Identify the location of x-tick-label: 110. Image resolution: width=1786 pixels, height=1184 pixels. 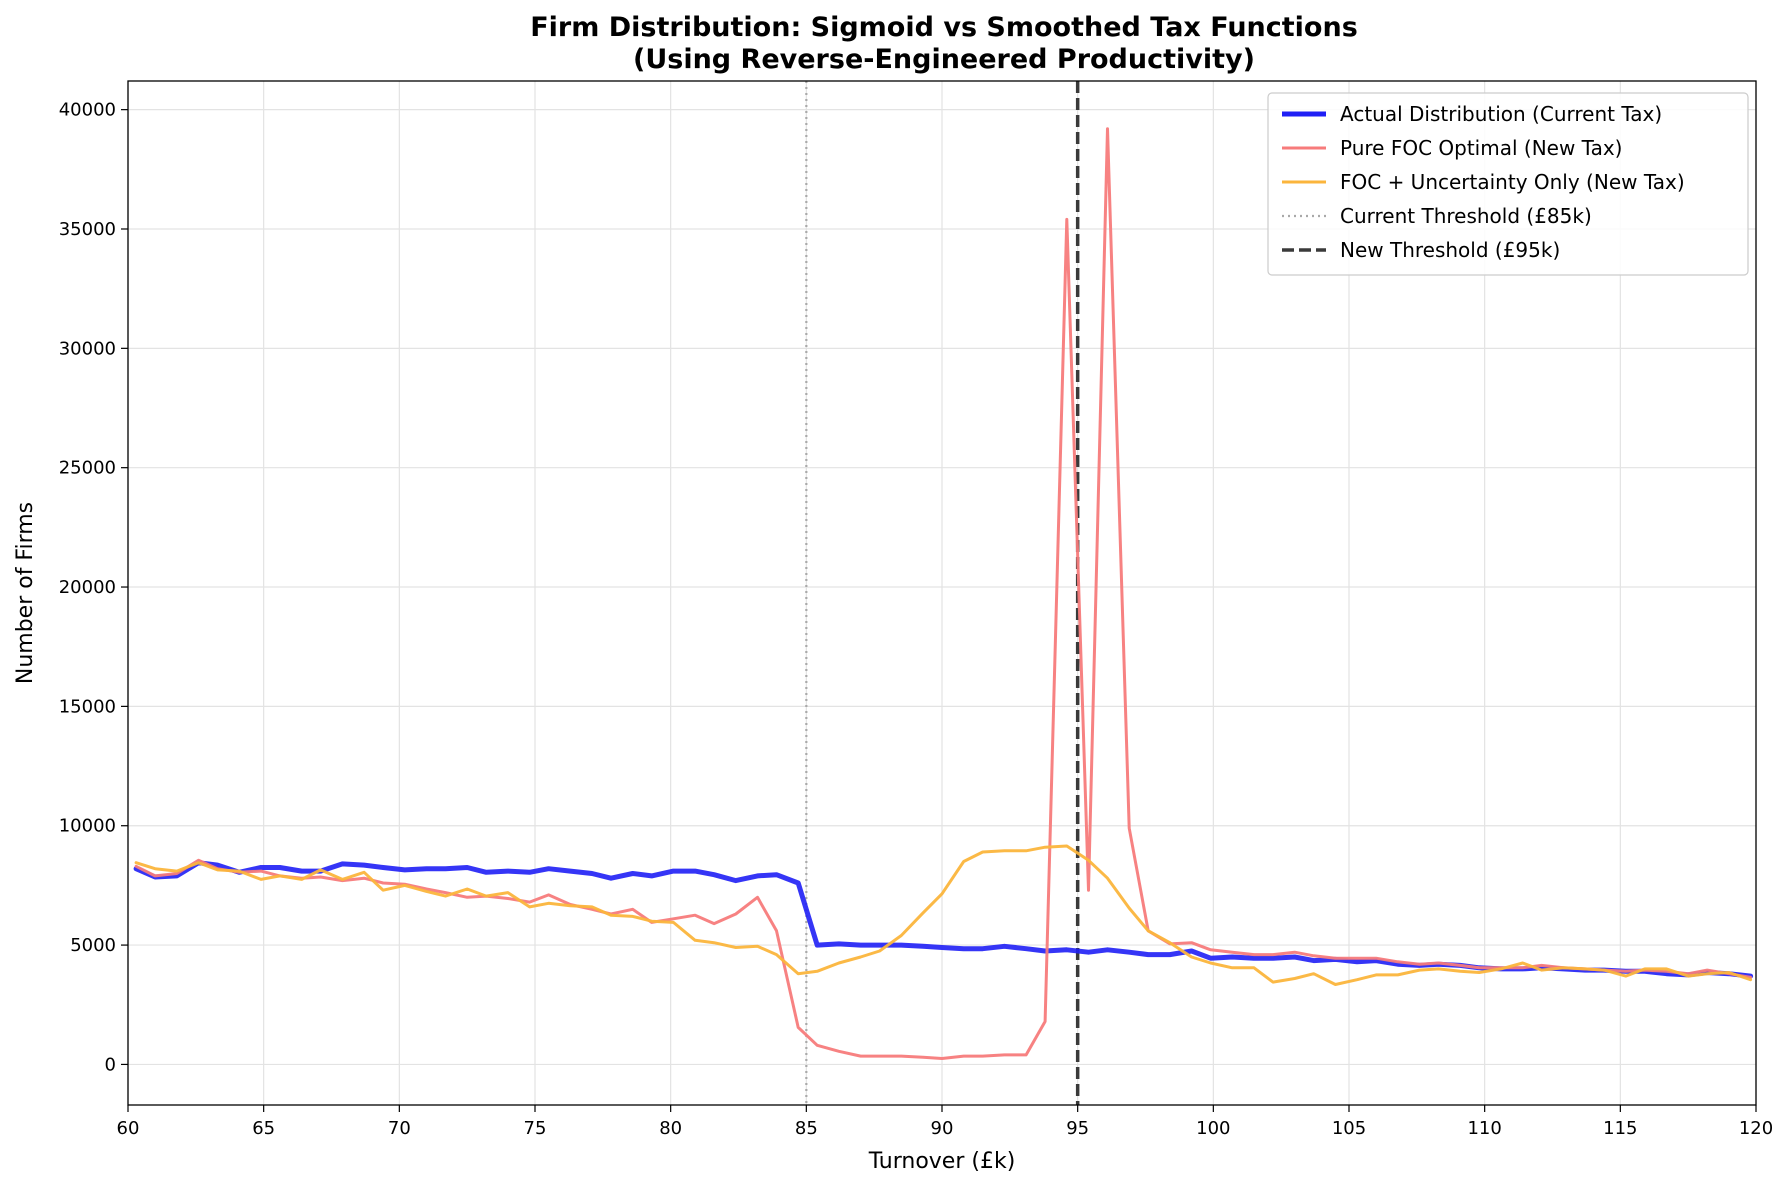
(1484, 1128).